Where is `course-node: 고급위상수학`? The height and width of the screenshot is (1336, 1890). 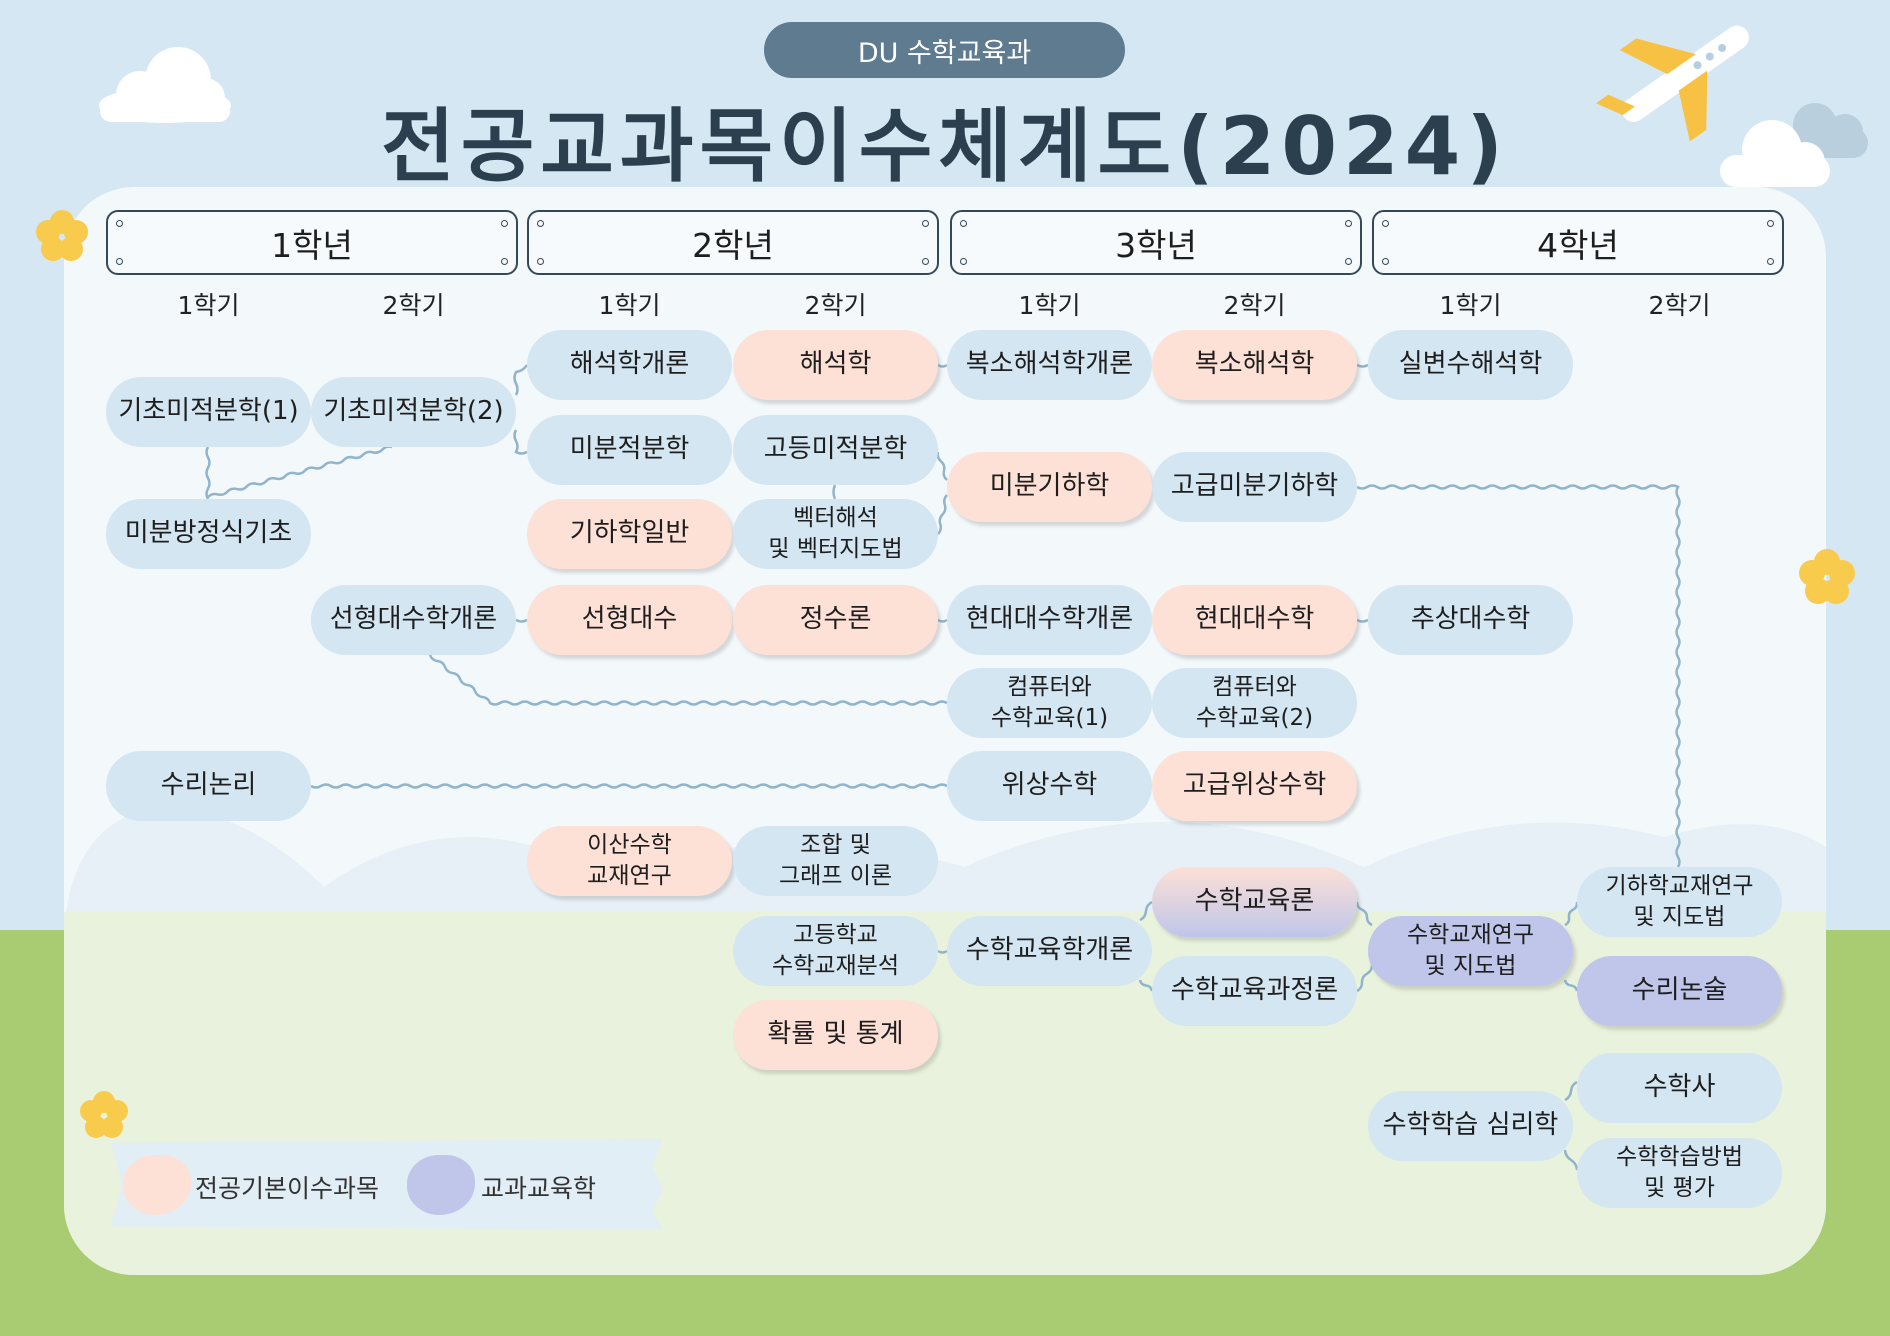 course-node: 고급위상수학 is located at coordinates (1254, 786).